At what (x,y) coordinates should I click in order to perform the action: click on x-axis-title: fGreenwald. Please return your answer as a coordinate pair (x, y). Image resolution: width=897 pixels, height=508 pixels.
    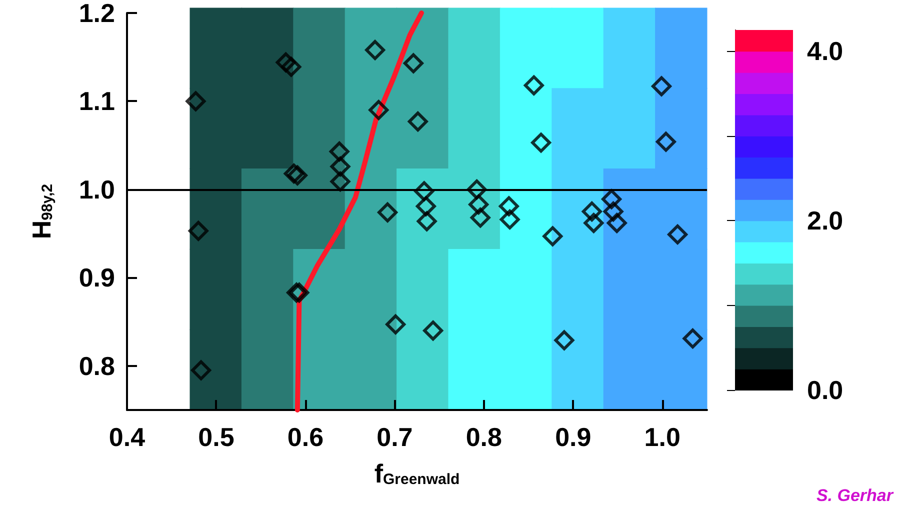
    Looking at the image, I should click on (417, 473).